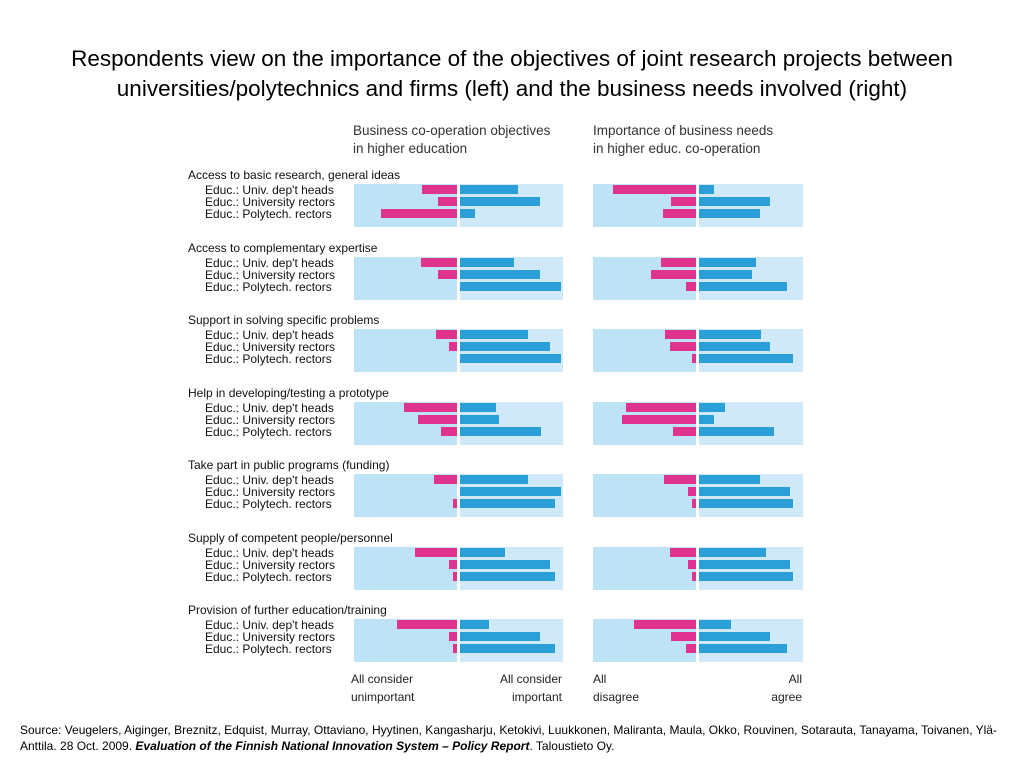 The height and width of the screenshot is (768, 1024). What do you see at coordinates (600, 679) in the screenshot?
I see `right-axis-left-line1: All` at bounding box center [600, 679].